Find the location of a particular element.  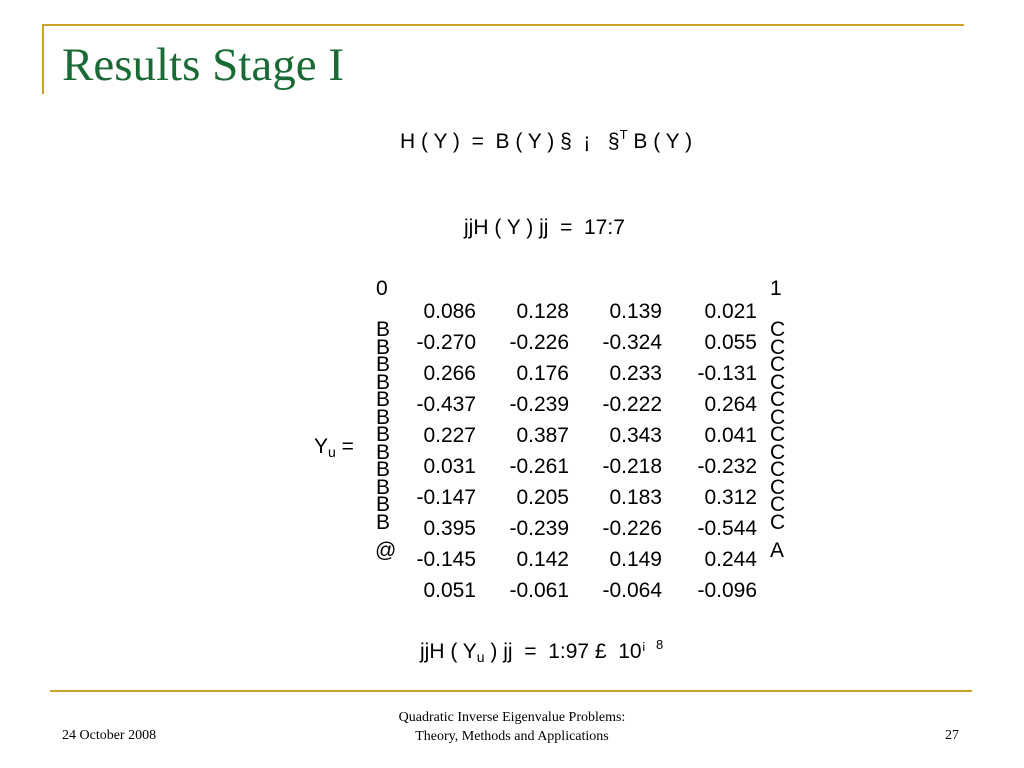

matrix-row: 0.031 -0.261 -0.218 -0.232 is located at coordinates (583, 466).